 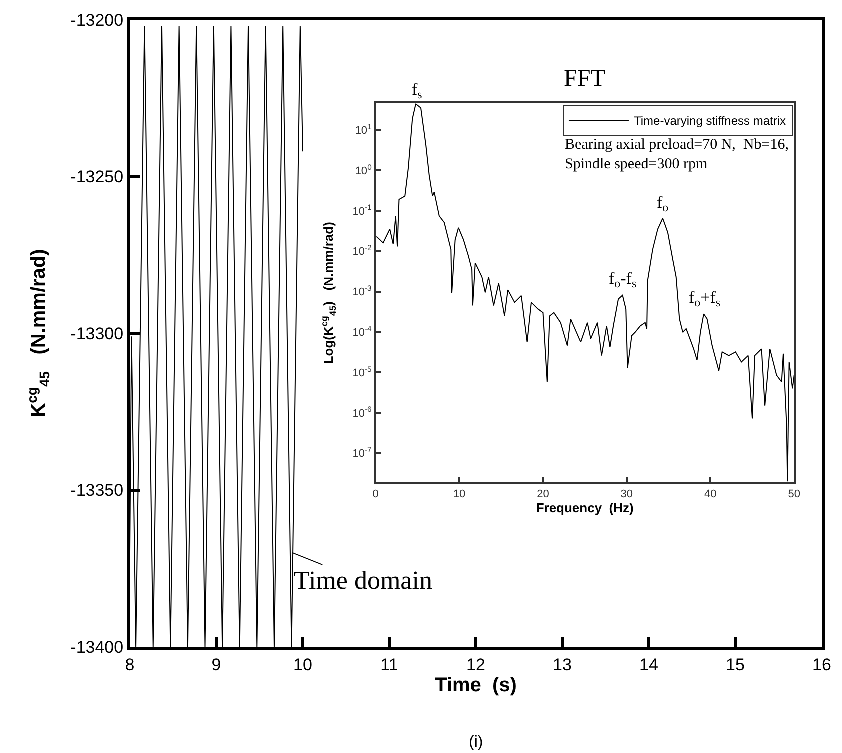 What do you see at coordinates (649, 664) in the screenshot?
I see `x-tick-label: 14` at bounding box center [649, 664].